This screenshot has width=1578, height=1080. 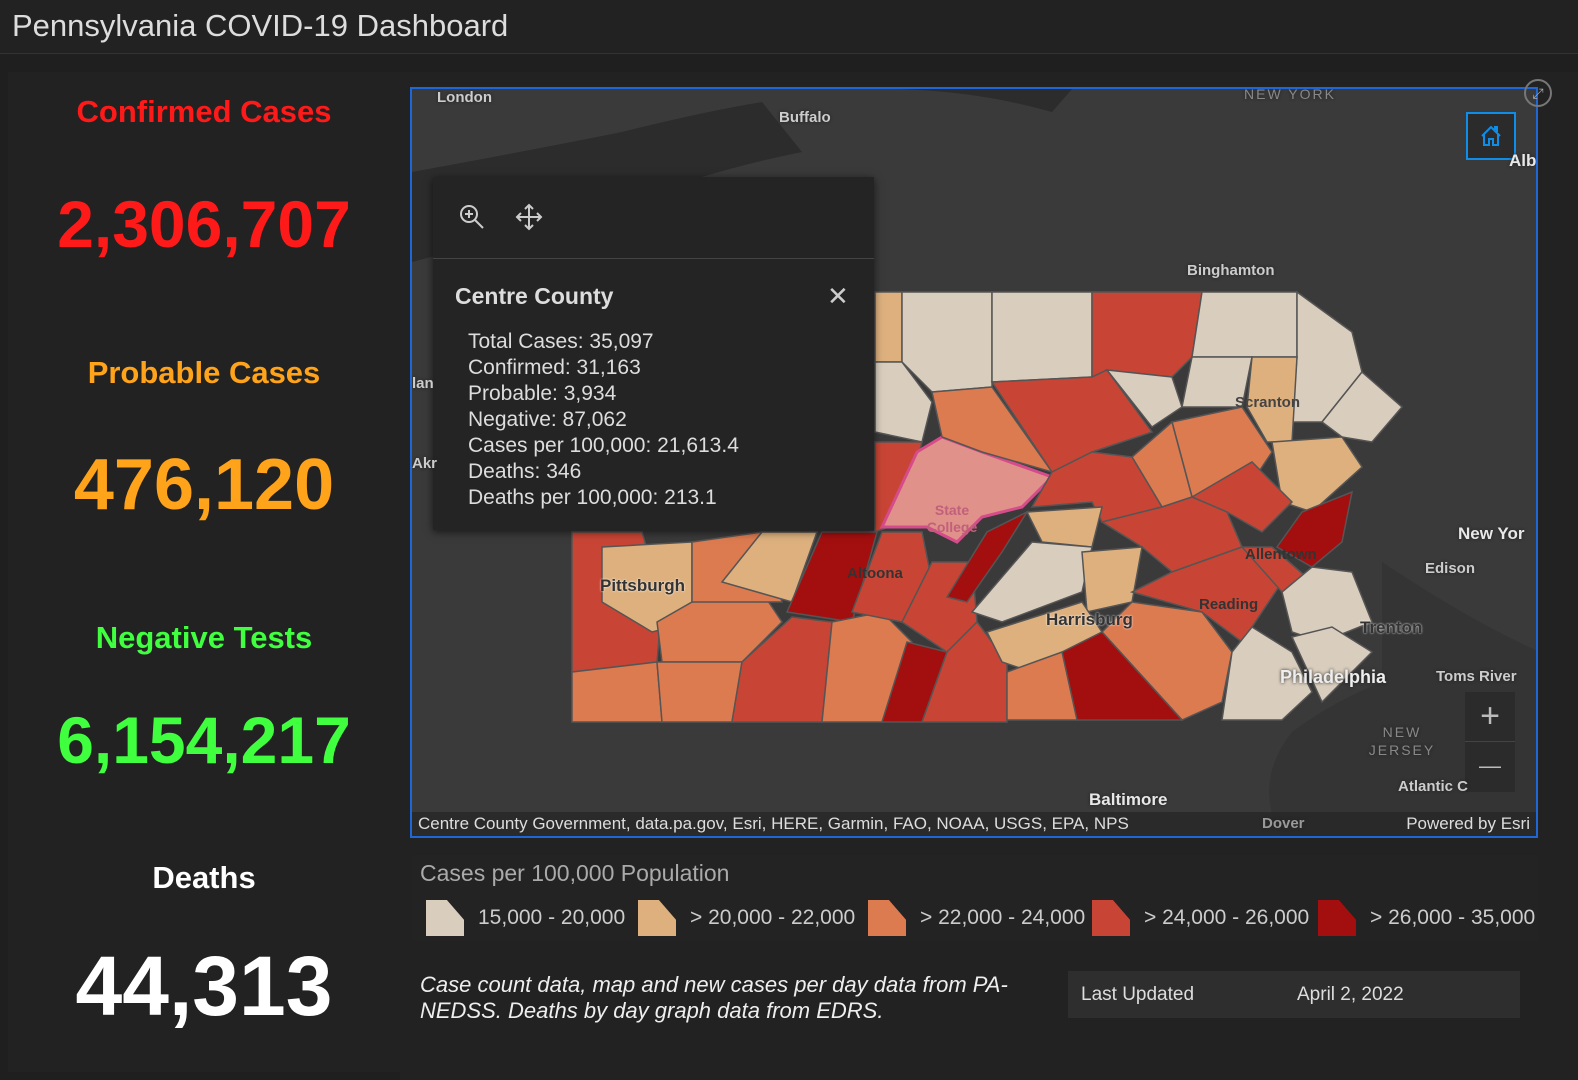 What do you see at coordinates (575, 873) in the screenshot?
I see `legend-title: Cases per 100,000 Population` at bounding box center [575, 873].